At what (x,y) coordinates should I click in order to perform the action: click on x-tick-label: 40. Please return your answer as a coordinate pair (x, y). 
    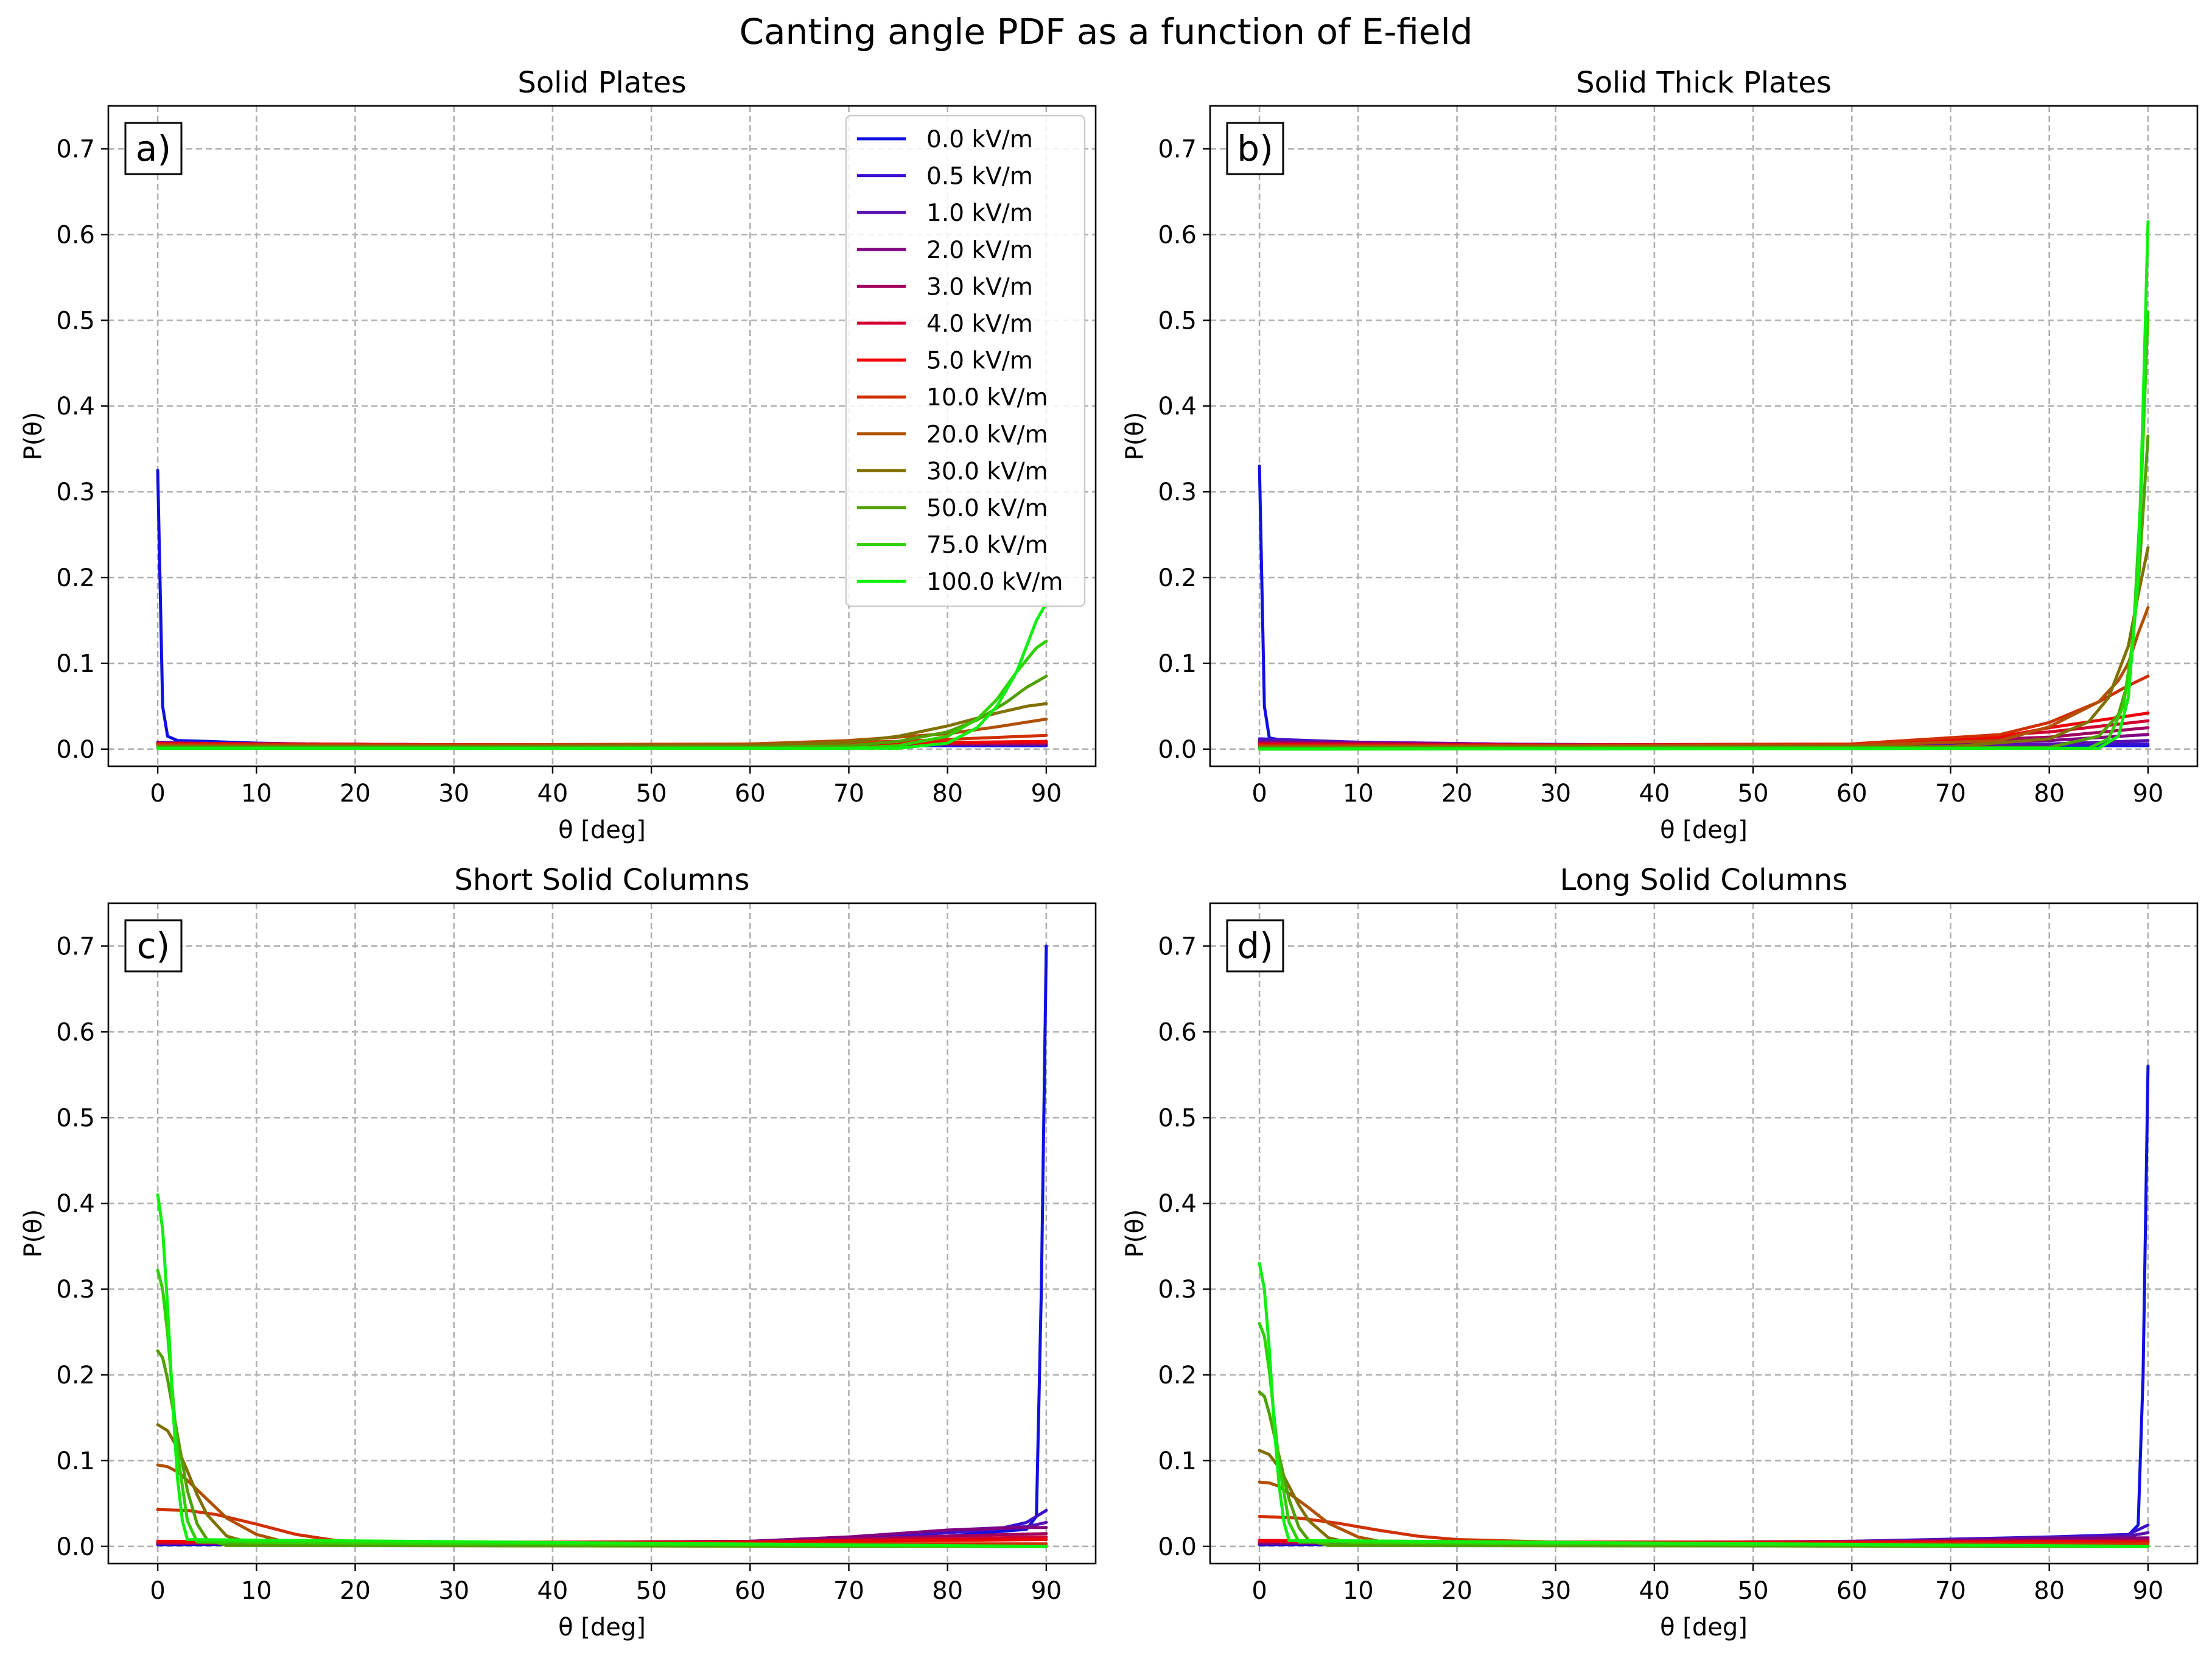
    Looking at the image, I should click on (552, 1591).